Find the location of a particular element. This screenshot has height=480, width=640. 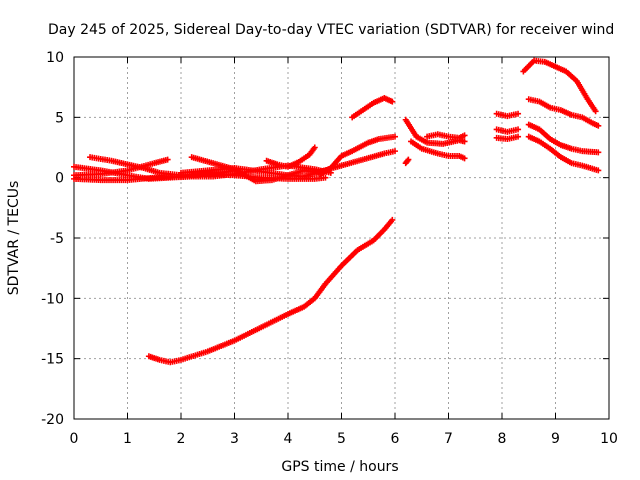

y-tick-label: -5 is located at coordinates (57, 239).